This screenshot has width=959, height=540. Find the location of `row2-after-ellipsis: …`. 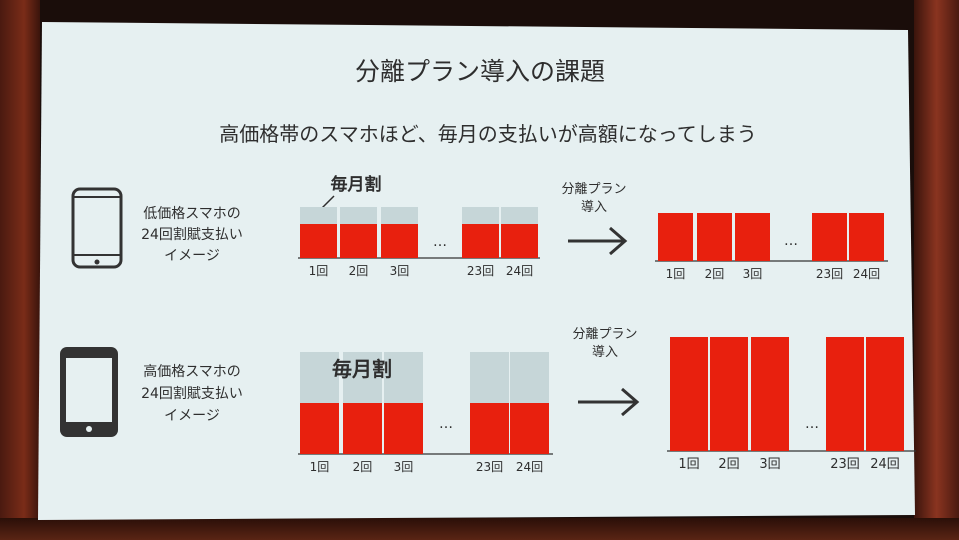

row2-after-ellipsis: … is located at coordinates (812, 424).